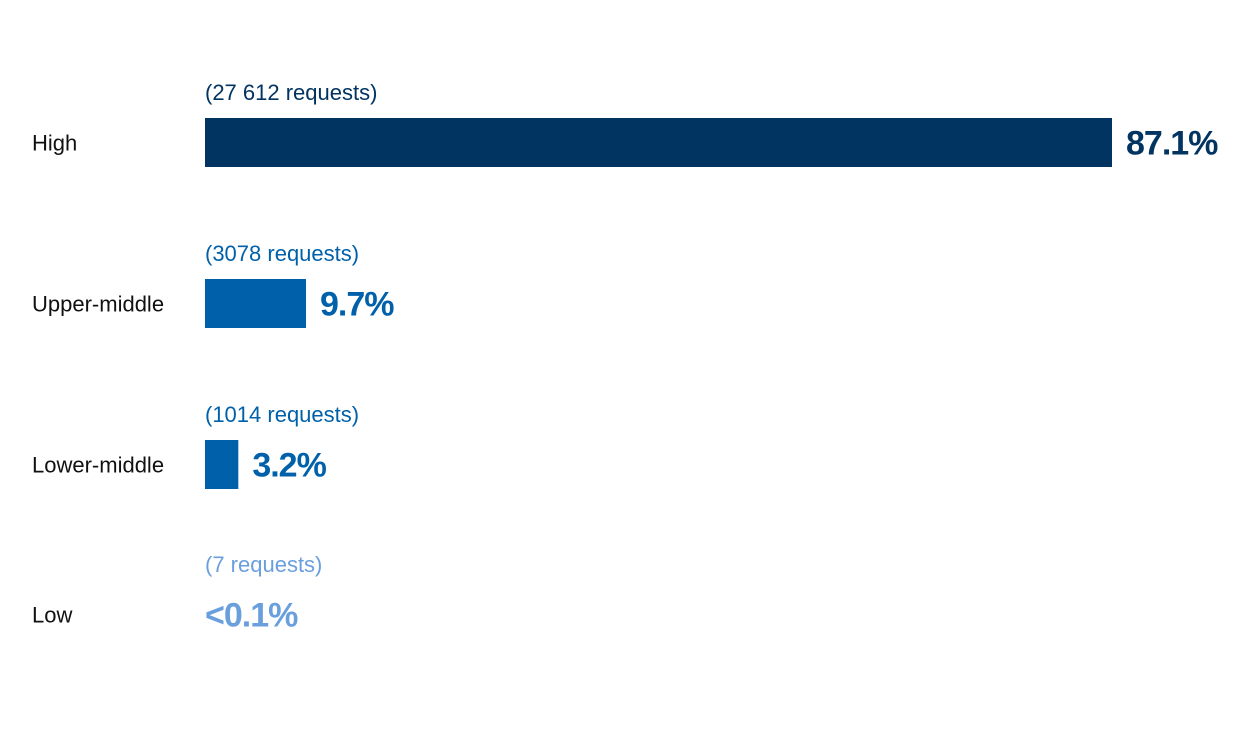 The height and width of the screenshot is (730, 1250). Describe the element at coordinates (263, 564) in the screenshot. I see `requests-label: (7 requests)` at that location.